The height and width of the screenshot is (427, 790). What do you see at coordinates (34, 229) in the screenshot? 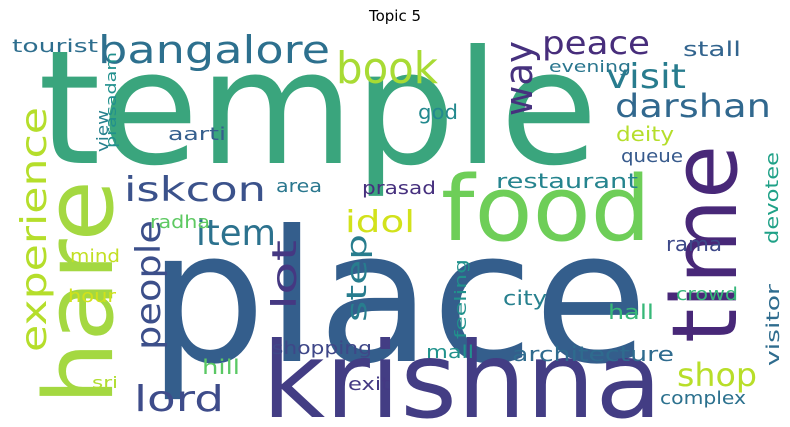
I see `word-experience: experience` at bounding box center [34, 229].